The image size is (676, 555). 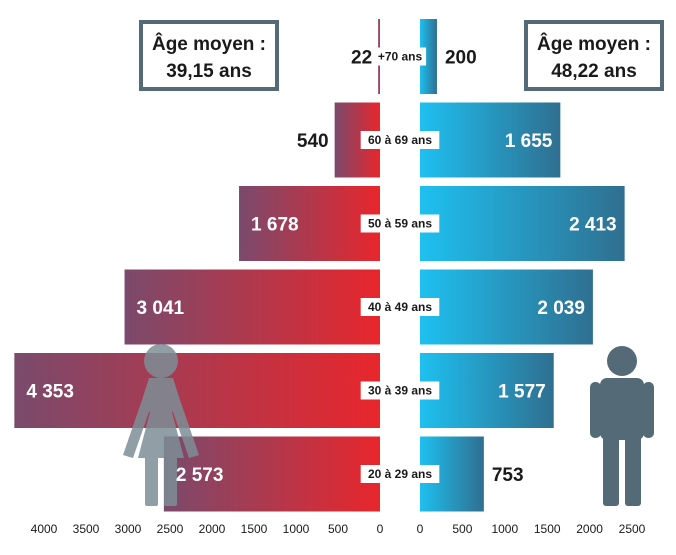 I want to click on age-group-label: 30 à 39 ans, so click(x=400, y=391).